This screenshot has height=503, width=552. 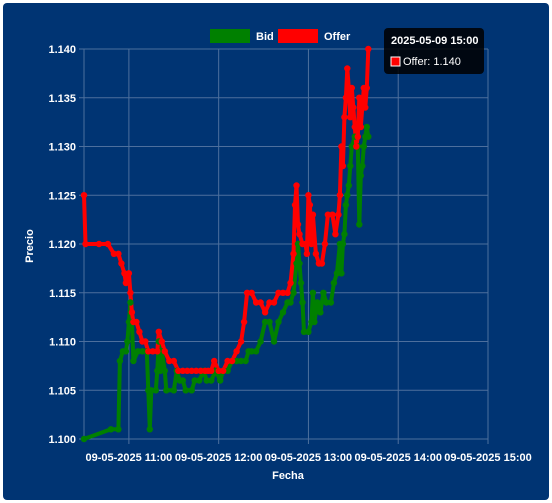 What do you see at coordinates (337, 37) in the screenshot?
I see `legend-label: Offer` at bounding box center [337, 37].